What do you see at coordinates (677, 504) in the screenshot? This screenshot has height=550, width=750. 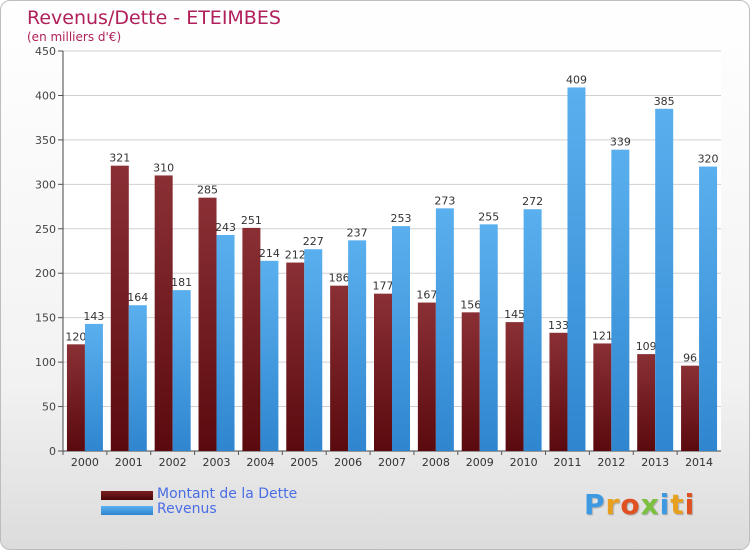 I see `logo-letter: t` at bounding box center [677, 504].